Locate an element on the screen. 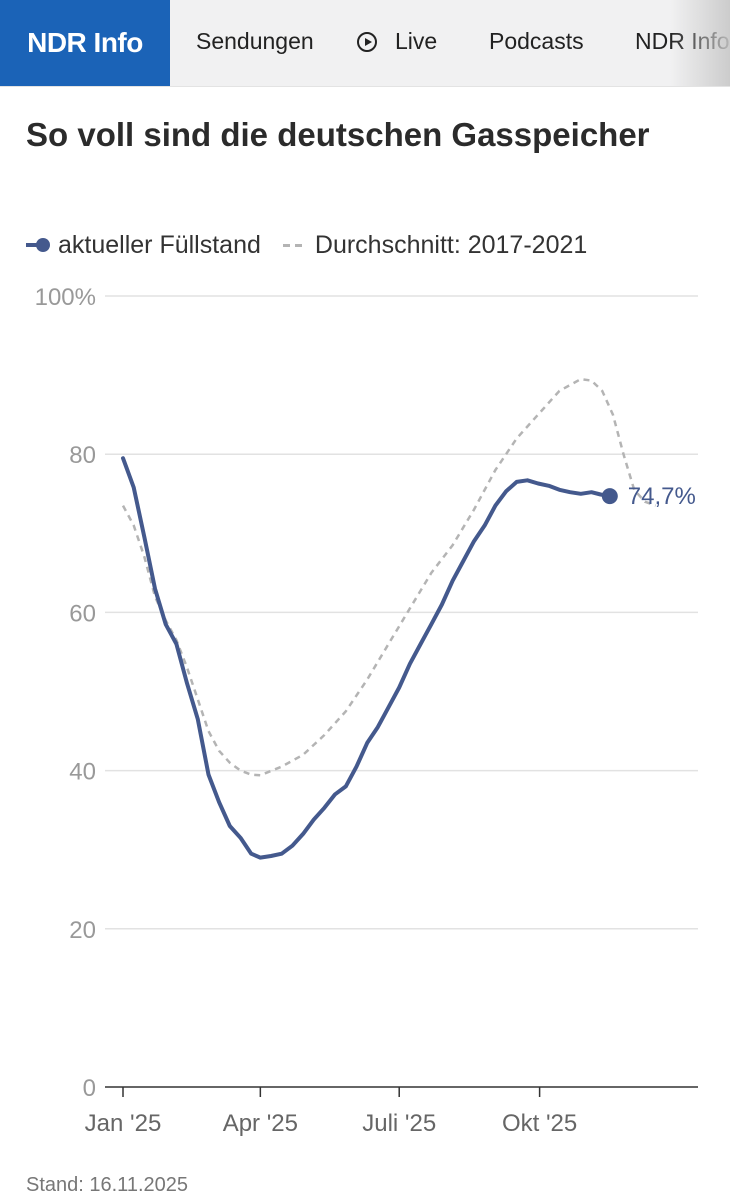  legend-marker-solid is located at coordinates (38, 245).